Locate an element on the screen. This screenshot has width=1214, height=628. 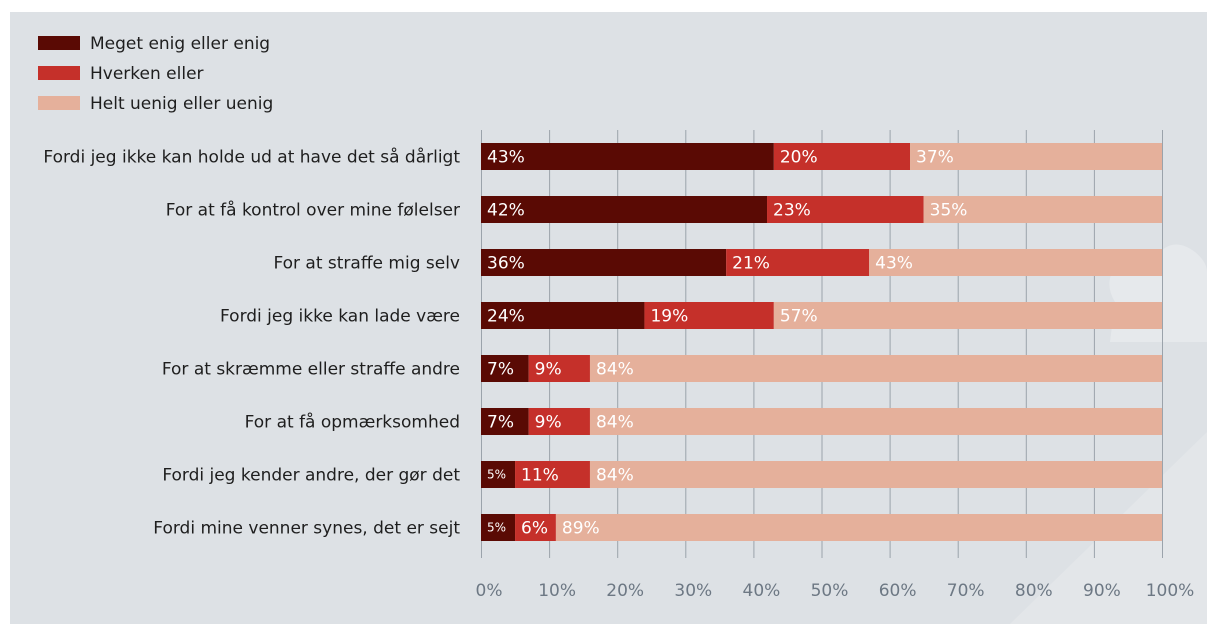
category-label: For at få kontrol over mine følelser is located at coordinates (313, 210).